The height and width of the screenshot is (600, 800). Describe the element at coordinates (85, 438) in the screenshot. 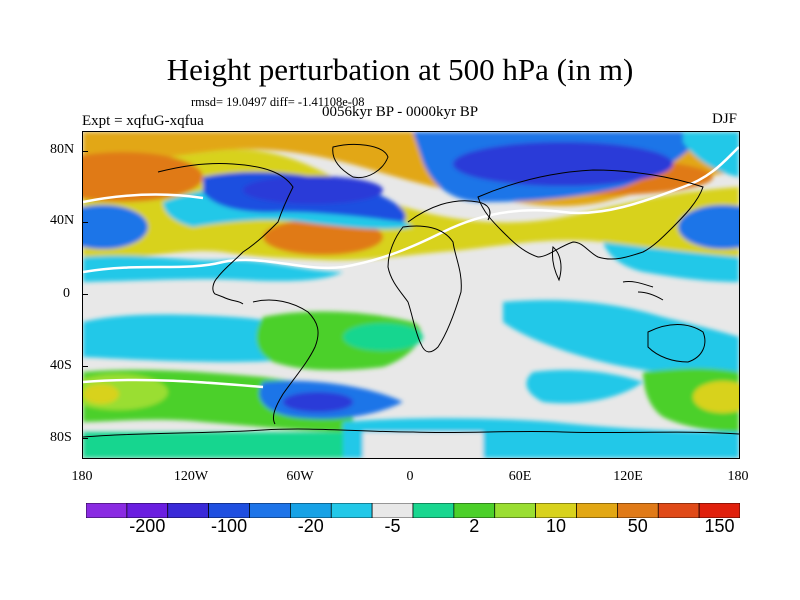

I see `tick-80s` at that location.